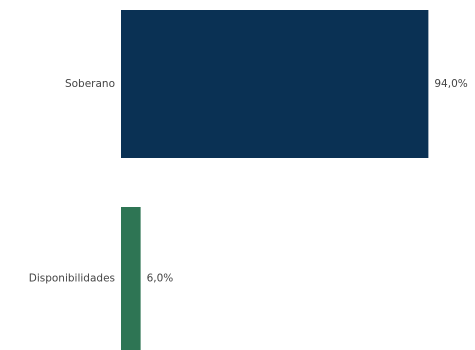  Describe the element at coordinates (450, 84) in the screenshot. I see `value-label-soberano: 94,0%` at that location.